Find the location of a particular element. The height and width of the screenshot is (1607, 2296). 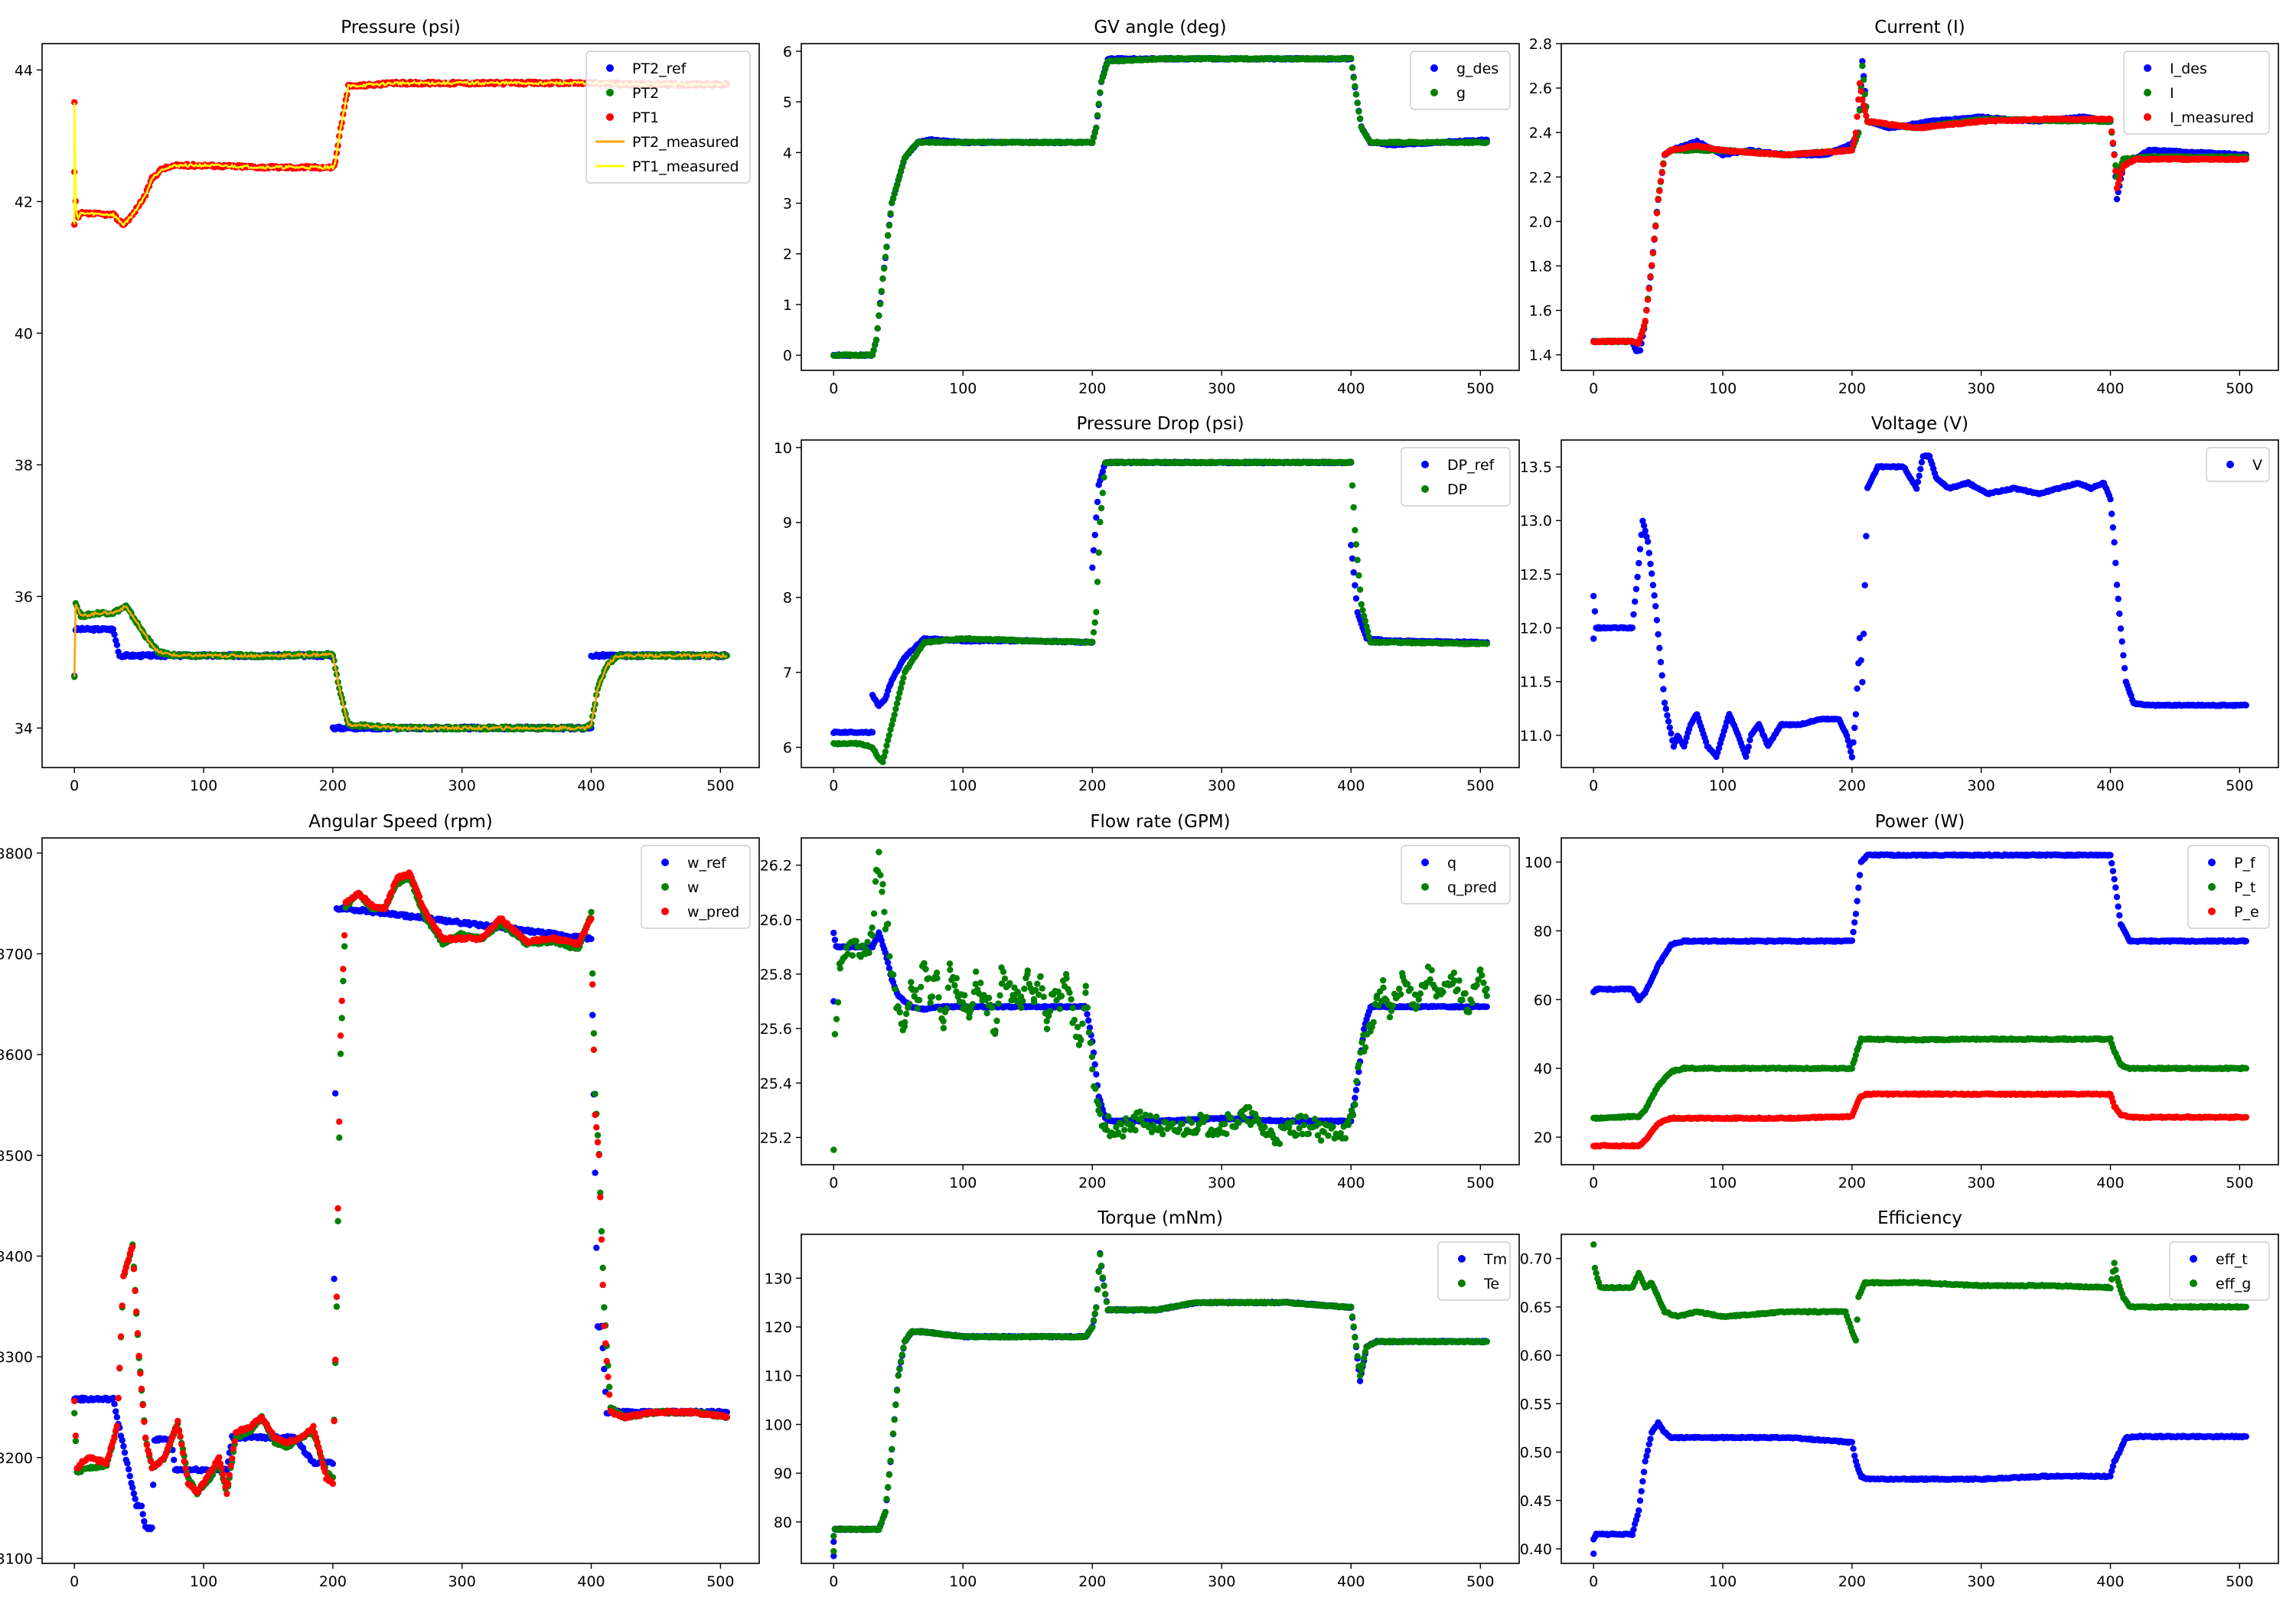

y-tick-label: 6 is located at coordinates (787, 52).